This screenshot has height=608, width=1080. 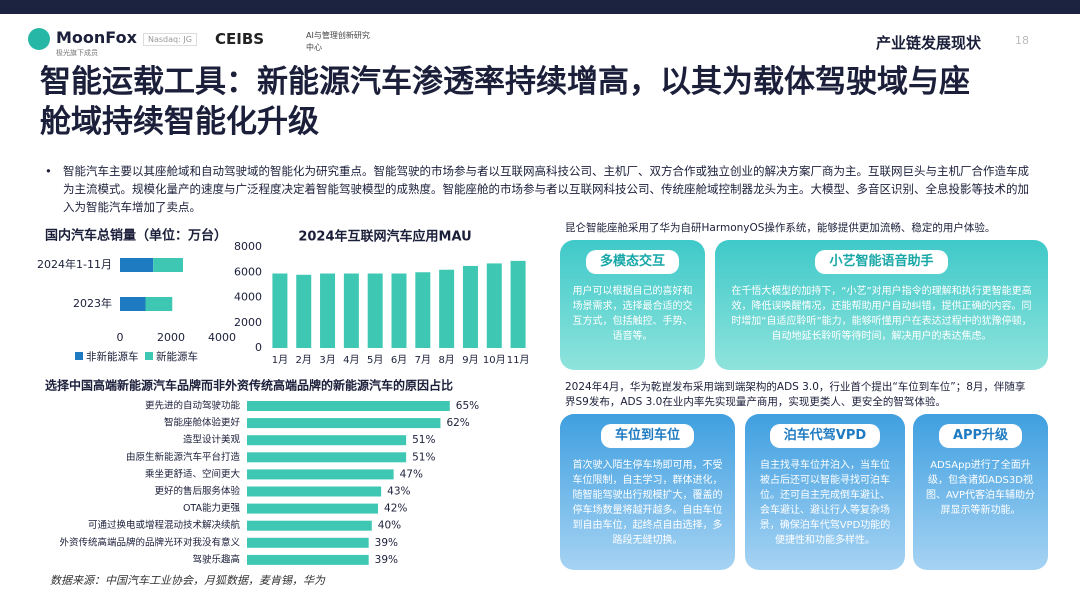 I want to click on x-tick-label: 11月, so click(x=518, y=360).